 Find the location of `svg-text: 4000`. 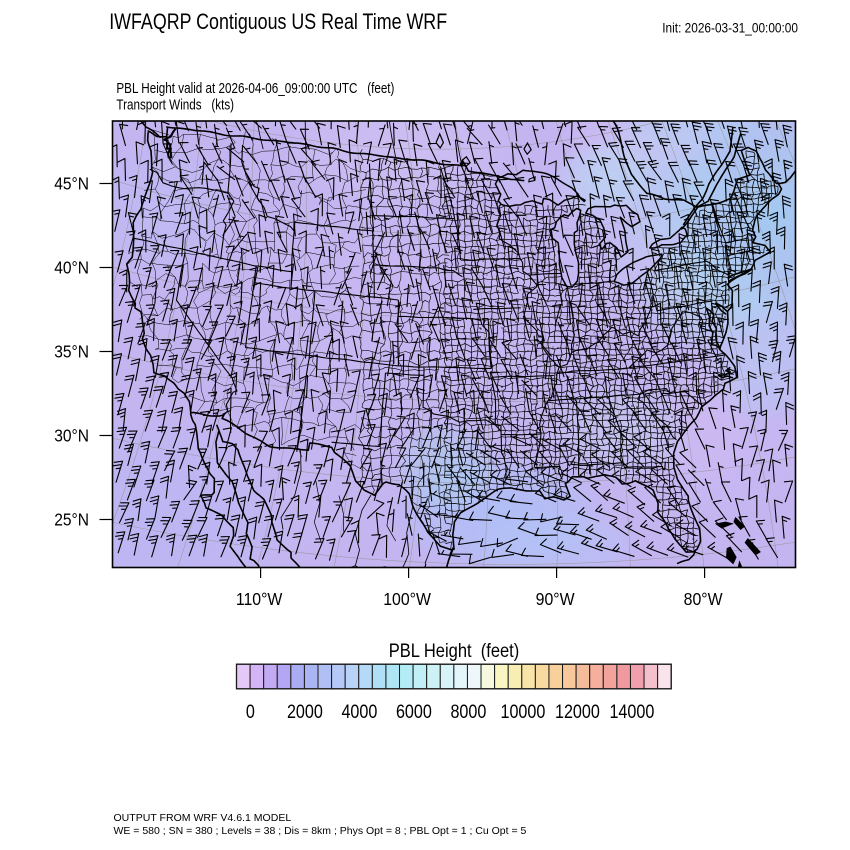

svg-text: 4000 is located at coordinates (359, 711).